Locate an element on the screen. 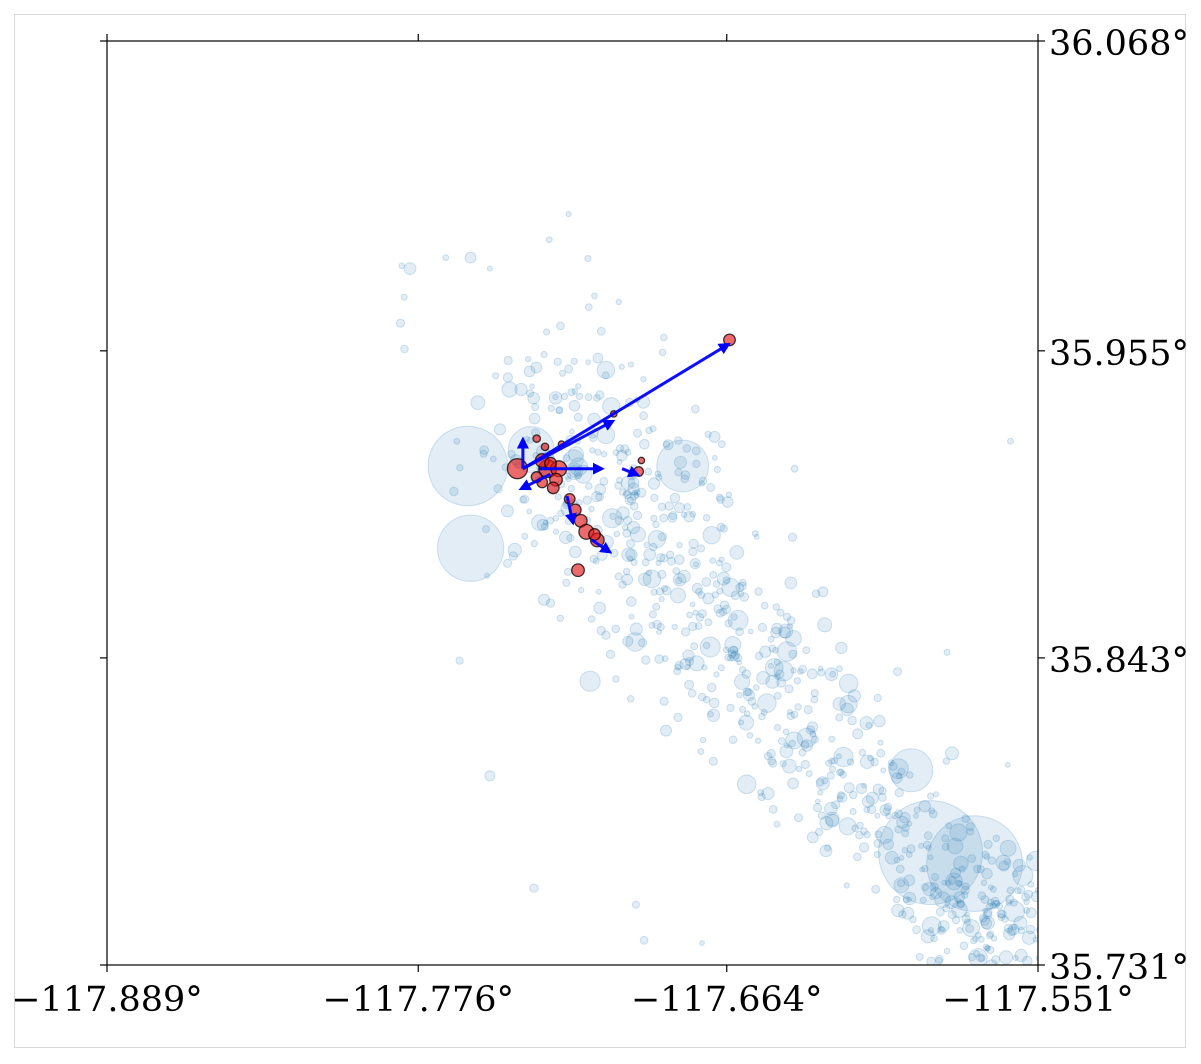 The height and width of the screenshot is (1064, 1201). highlighted-event is located at coordinates (578, 570).